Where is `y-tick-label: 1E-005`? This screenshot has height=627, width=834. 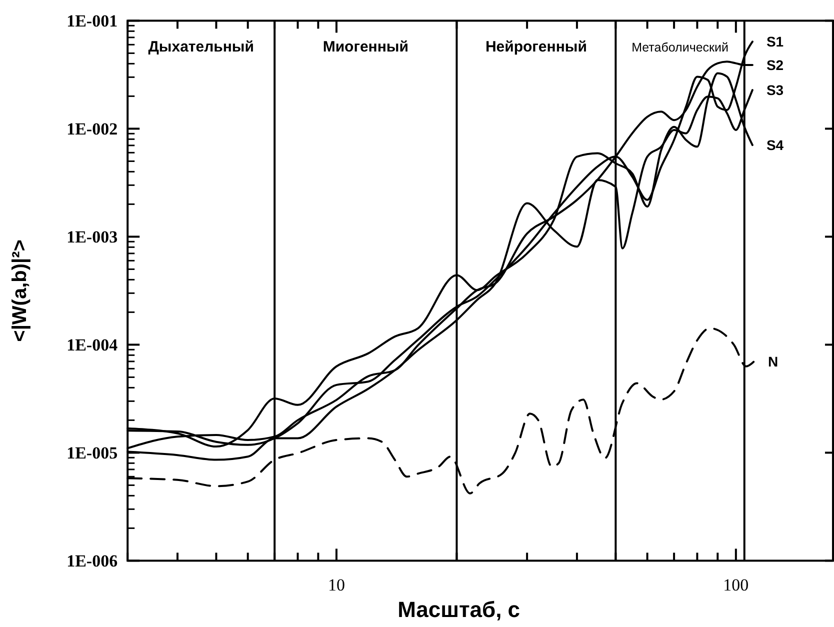
y-tick-label: 1E-005 is located at coordinates (92, 453).